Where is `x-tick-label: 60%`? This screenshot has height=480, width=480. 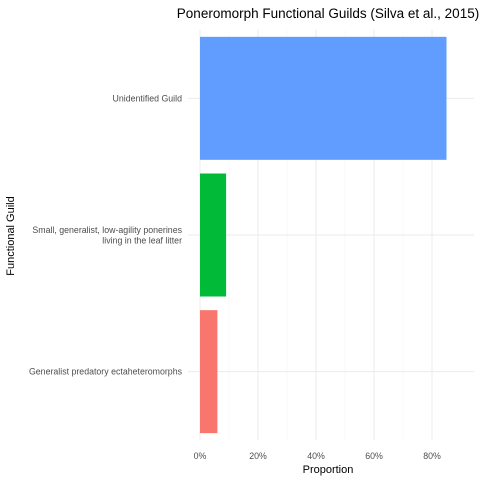
x-tick-label: 60% is located at coordinates (374, 456).